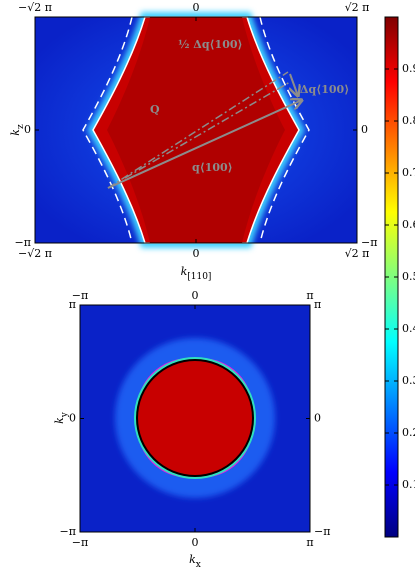 The height and width of the screenshot is (571, 415). What do you see at coordinates (408, 380) in the screenshot?
I see `colorbar-tick-label: 0.3` at bounding box center [408, 380].